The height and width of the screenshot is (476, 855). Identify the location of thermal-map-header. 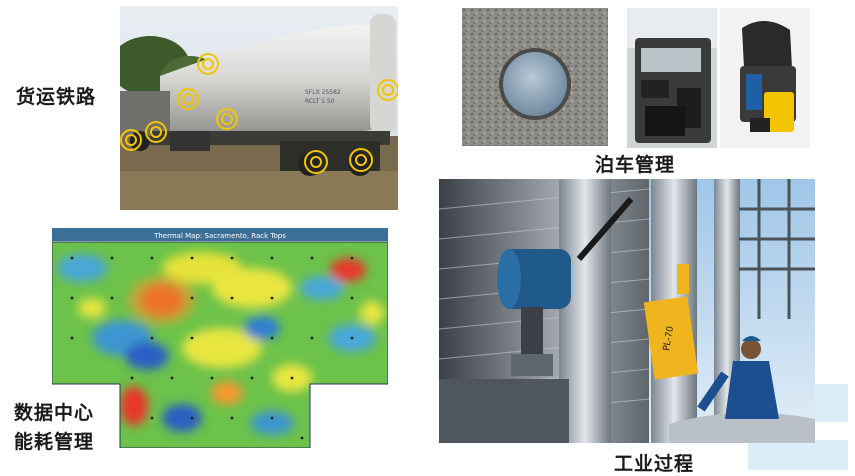
(220, 234).